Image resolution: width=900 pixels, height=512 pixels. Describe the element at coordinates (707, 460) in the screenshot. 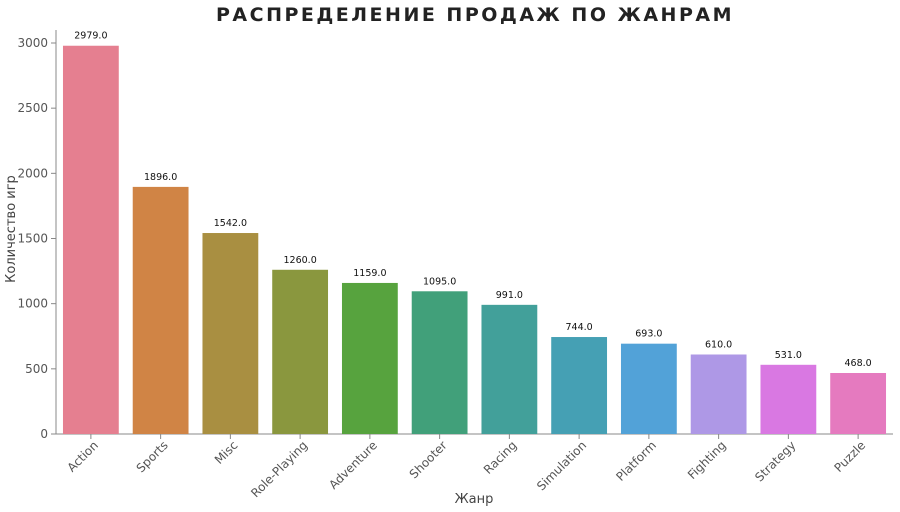

I see `x-tick-label: Fighting` at that location.